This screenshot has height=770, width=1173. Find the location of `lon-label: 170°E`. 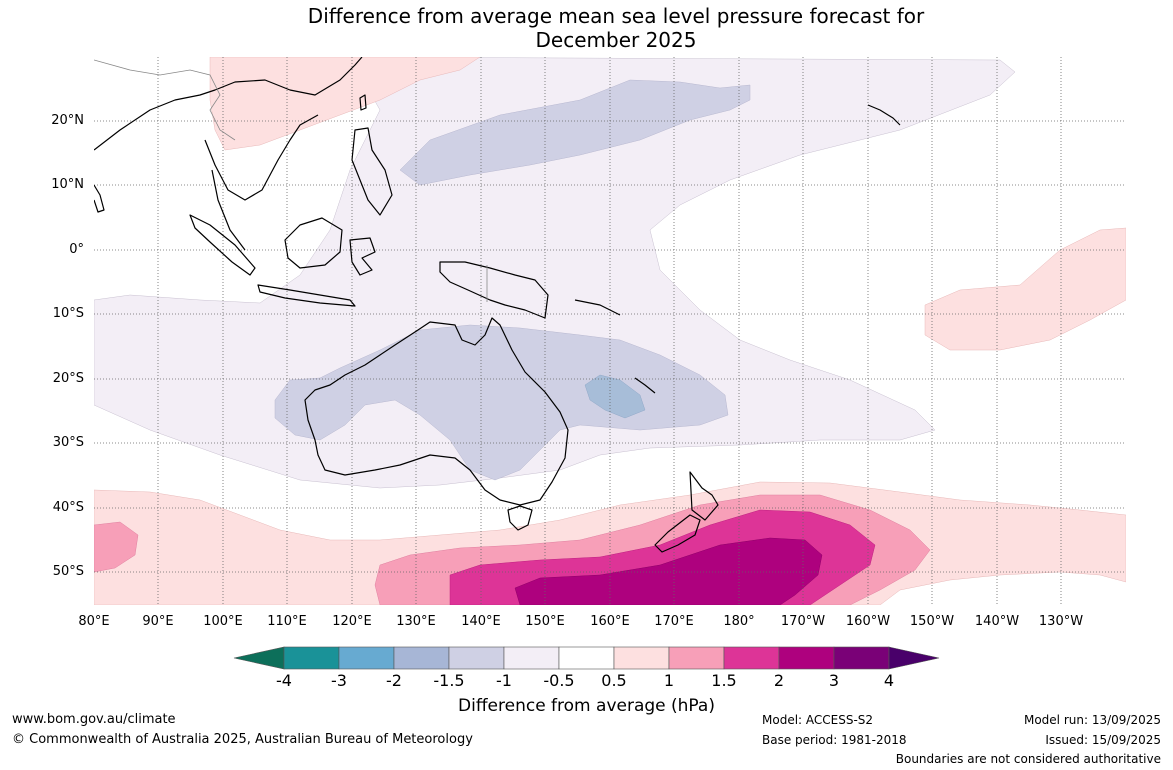

lon-label: 170°E is located at coordinates (674, 621).